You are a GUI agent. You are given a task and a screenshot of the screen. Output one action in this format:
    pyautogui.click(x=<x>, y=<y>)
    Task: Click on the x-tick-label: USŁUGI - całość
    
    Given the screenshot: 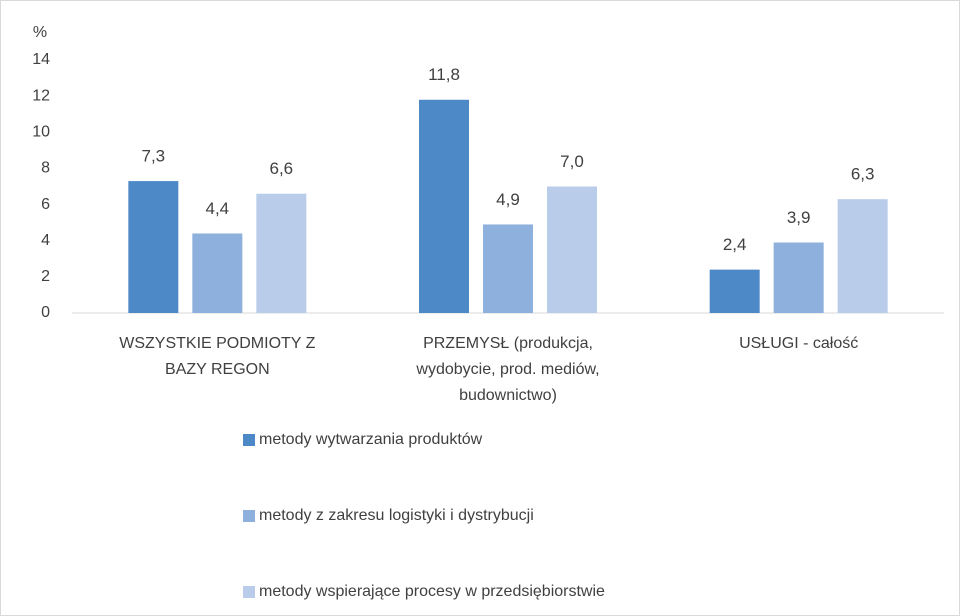 What is the action you would take?
    pyautogui.click(x=799, y=343)
    